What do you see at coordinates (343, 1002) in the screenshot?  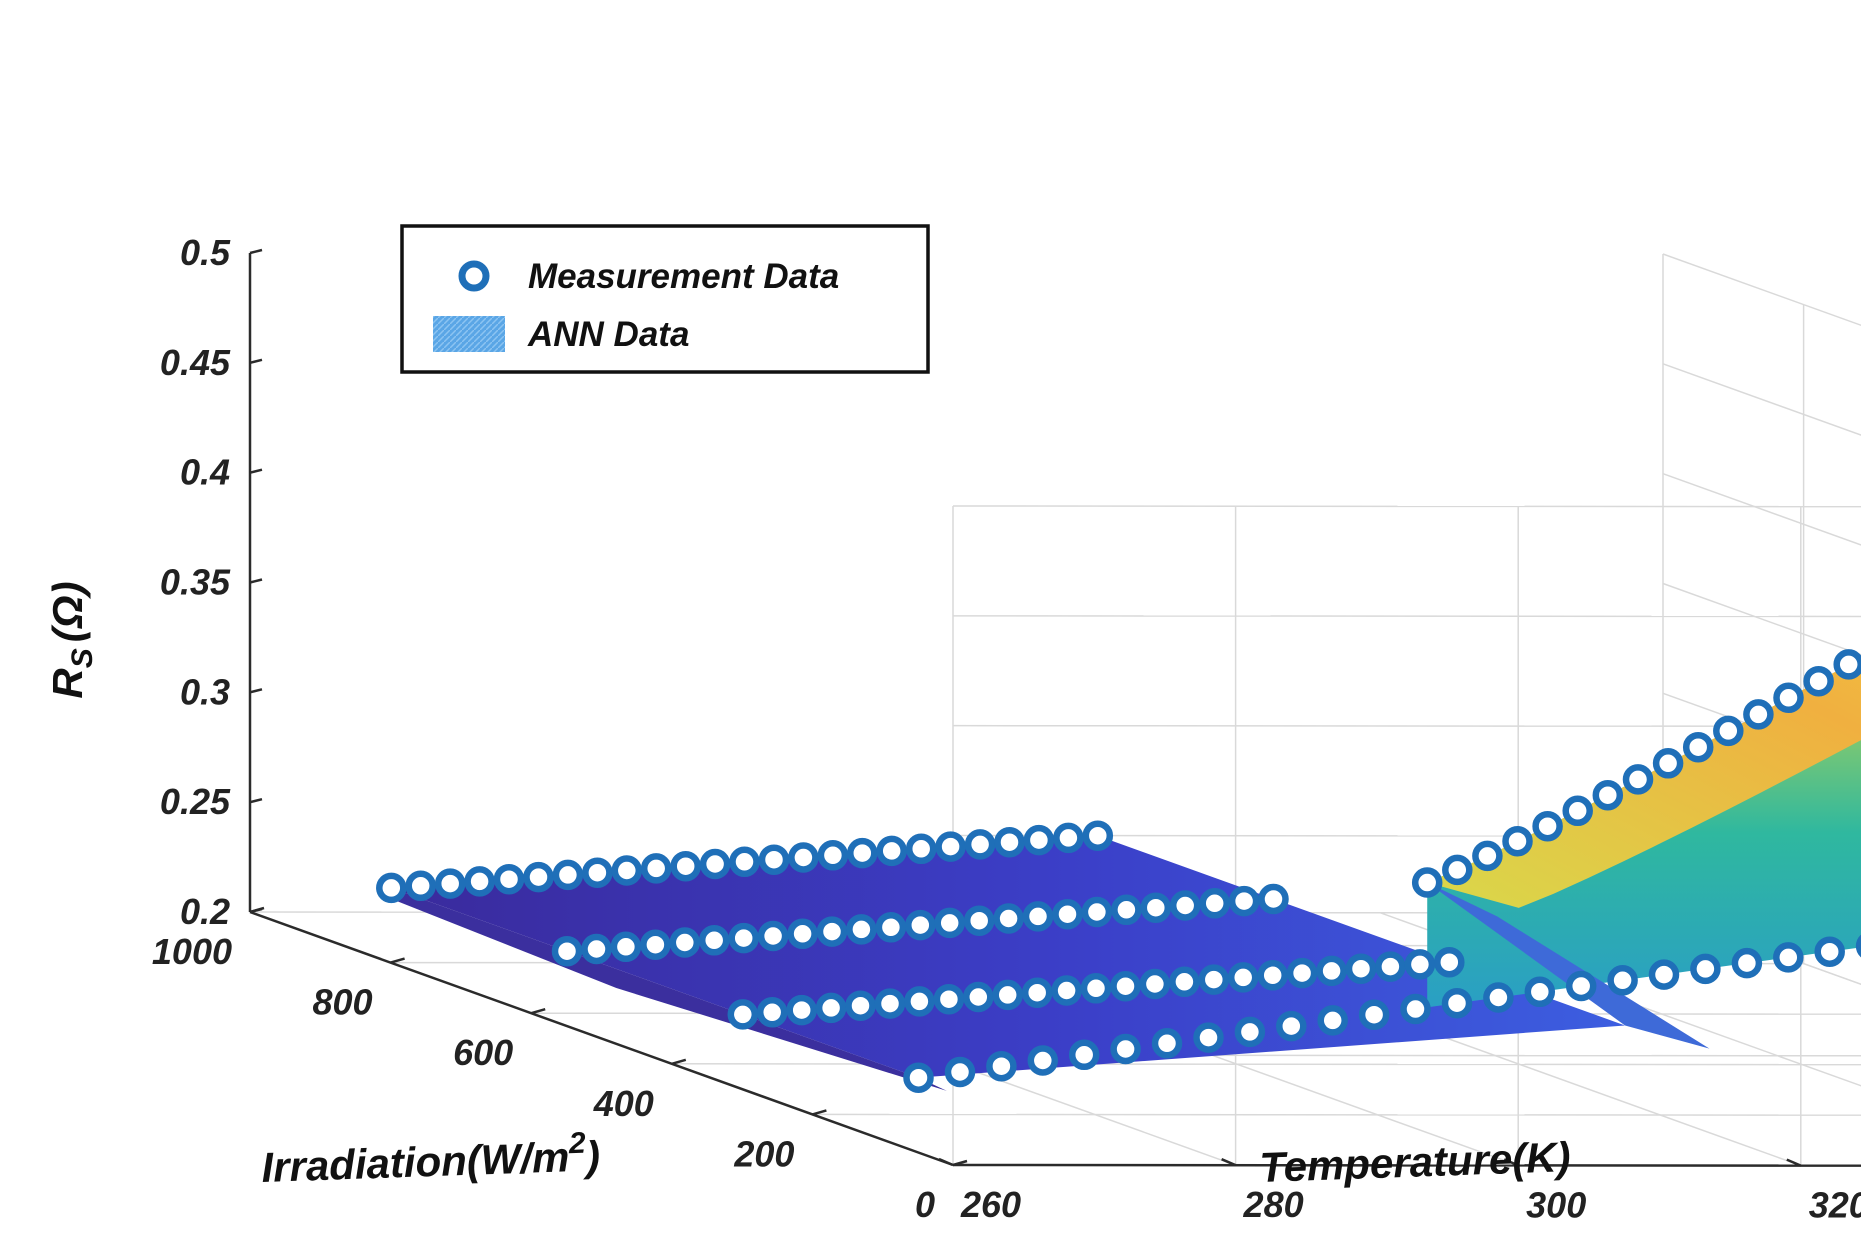 I see `x-tick-label: 800` at bounding box center [343, 1002].